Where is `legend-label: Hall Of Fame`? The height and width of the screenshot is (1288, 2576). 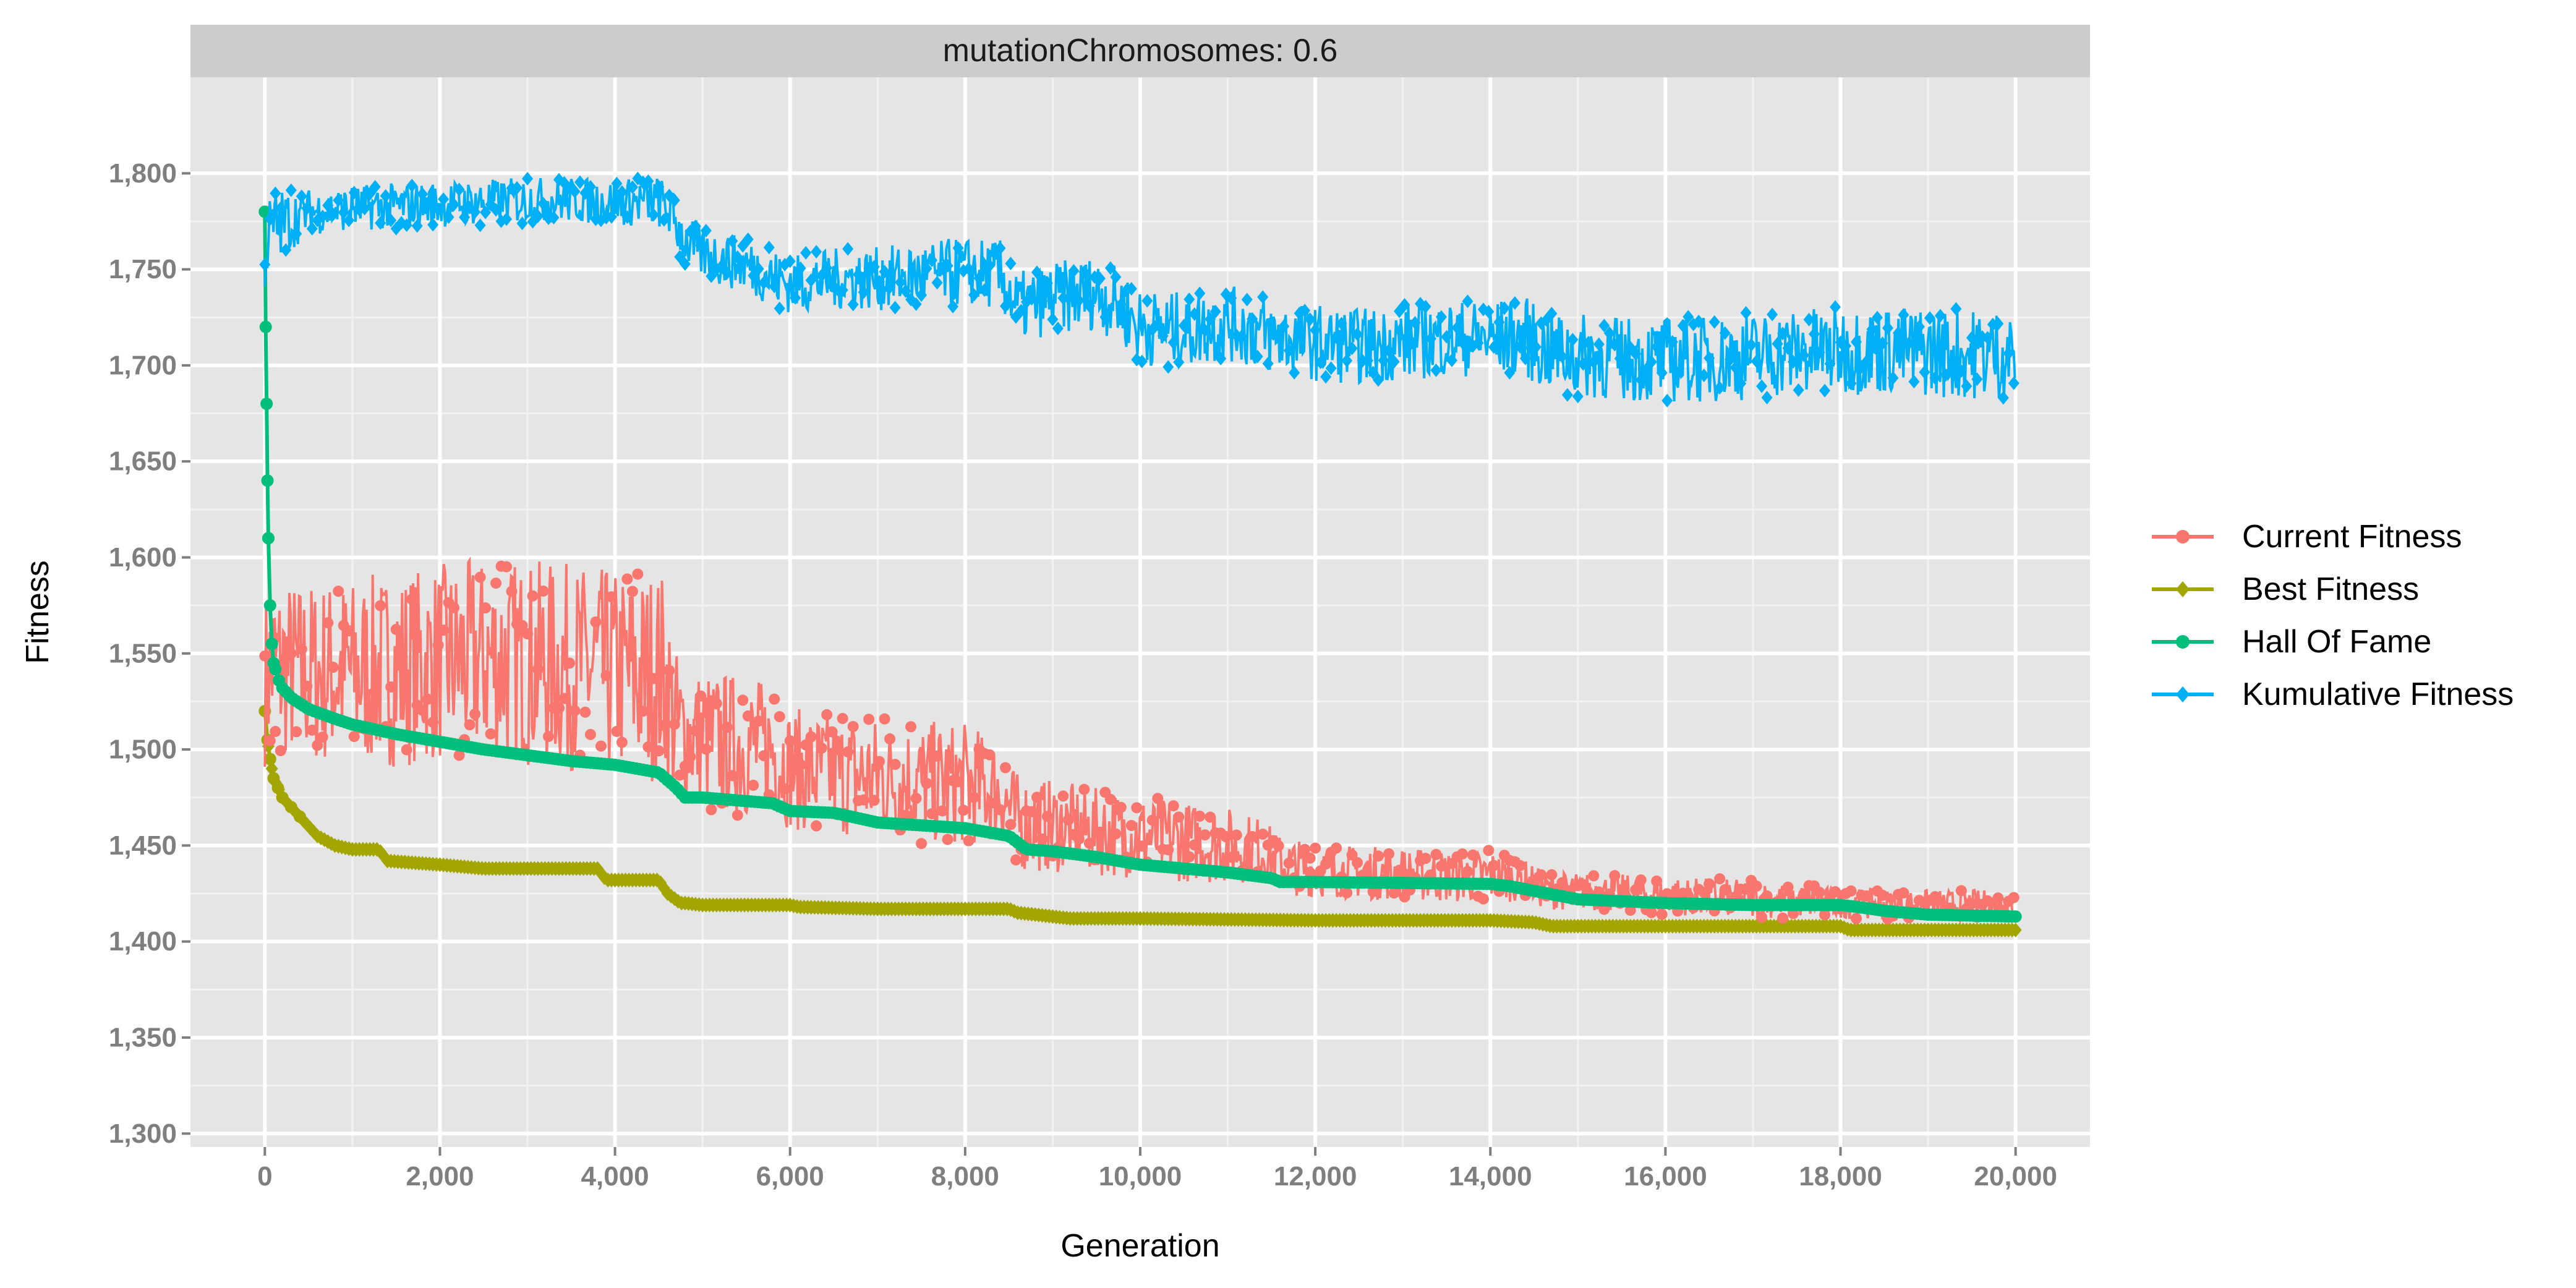
legend-label: Hall Of Fame is located at coordinates (2336, 642).